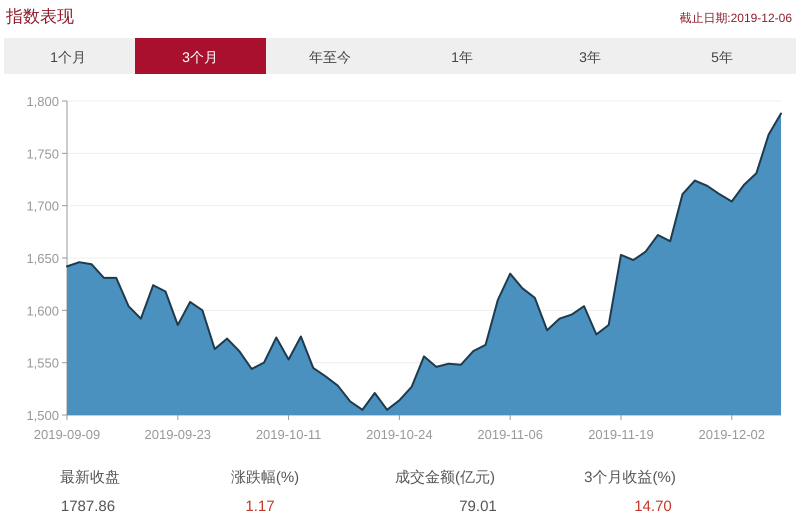  I want to click on y-tick-label: 1,500, so click(42, 415).